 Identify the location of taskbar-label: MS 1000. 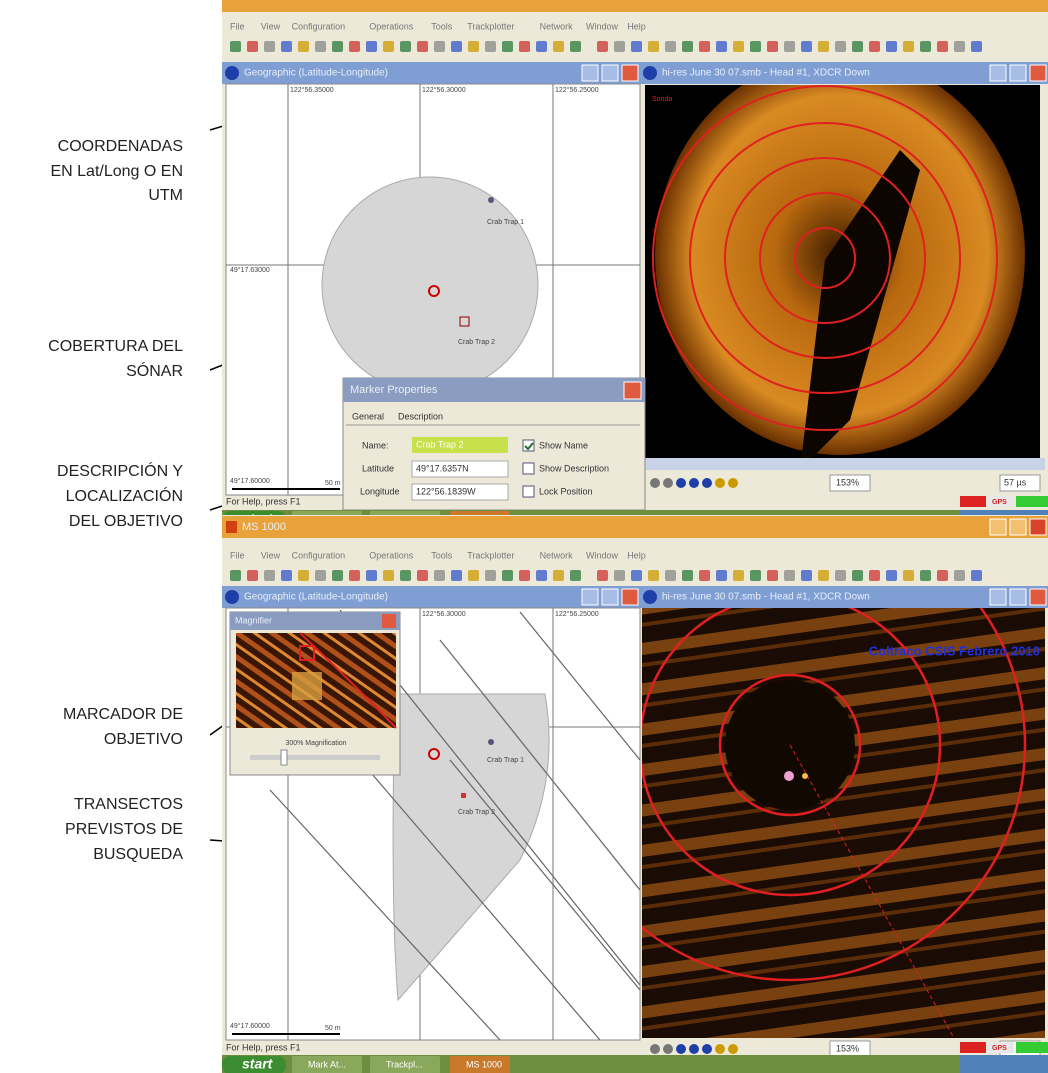
(484, 1064).